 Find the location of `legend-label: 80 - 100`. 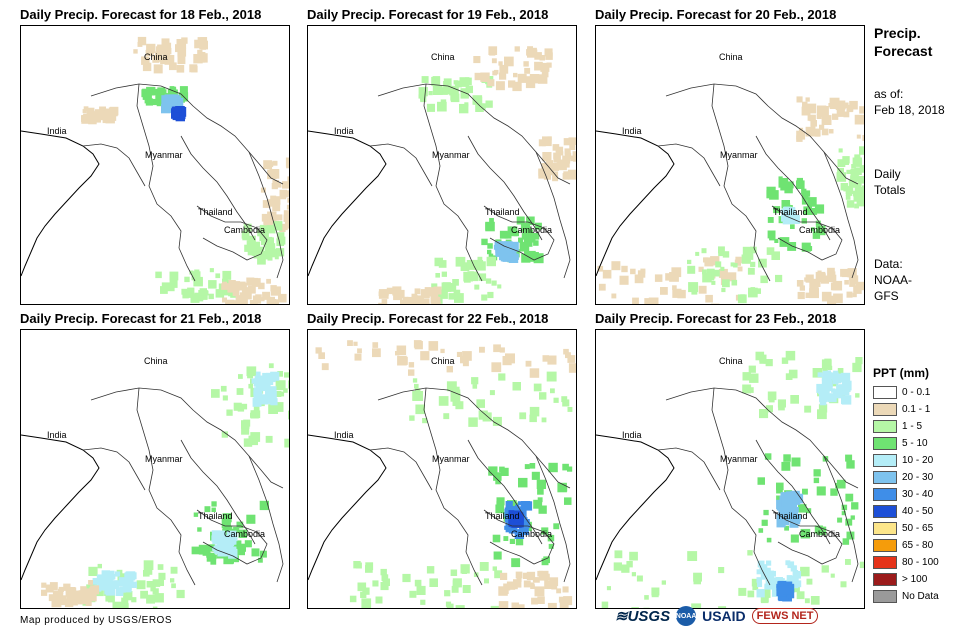

legend-label: 80 - 100 is located at coordinates (920, 562).